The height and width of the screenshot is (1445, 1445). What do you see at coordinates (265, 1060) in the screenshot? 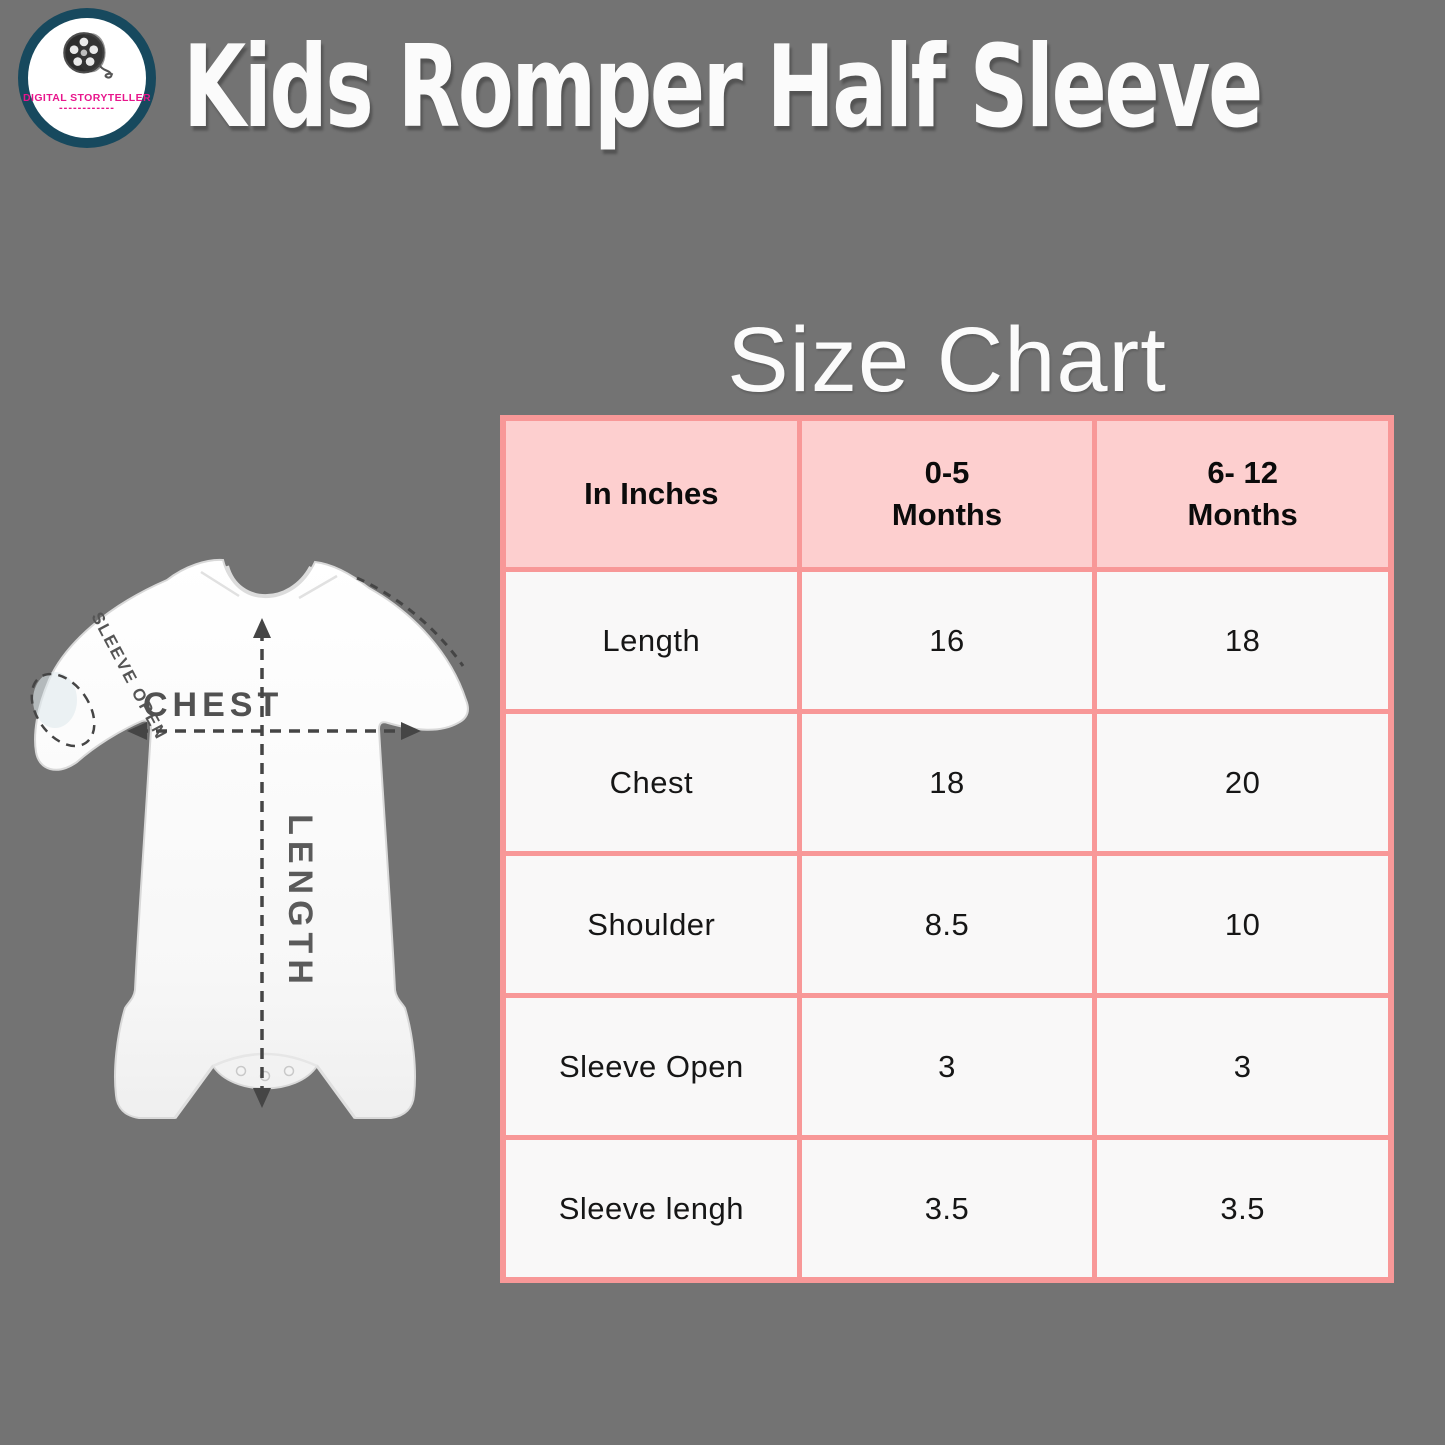
I see `crotch-flap-seam` at bounding box center [265, 1060].